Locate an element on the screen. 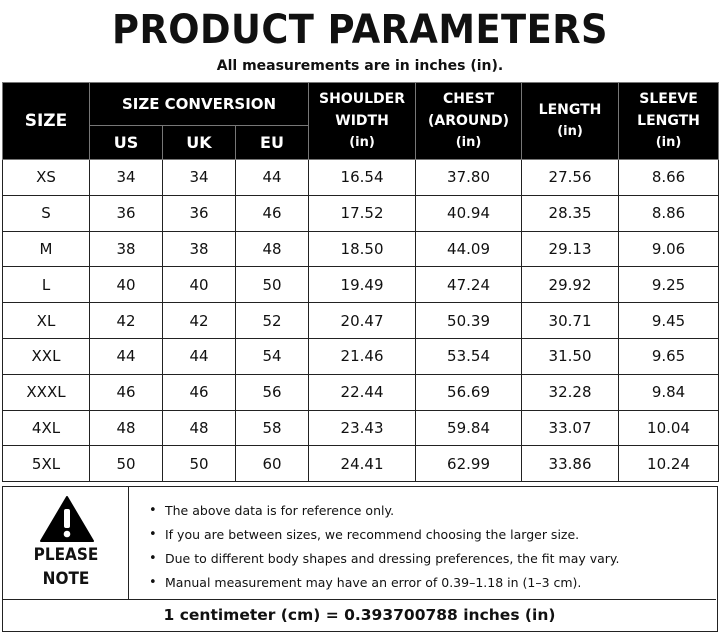 The image size is (720, 635). shoulder-width-cell: 20.47 is located at coordinates (362, 320).